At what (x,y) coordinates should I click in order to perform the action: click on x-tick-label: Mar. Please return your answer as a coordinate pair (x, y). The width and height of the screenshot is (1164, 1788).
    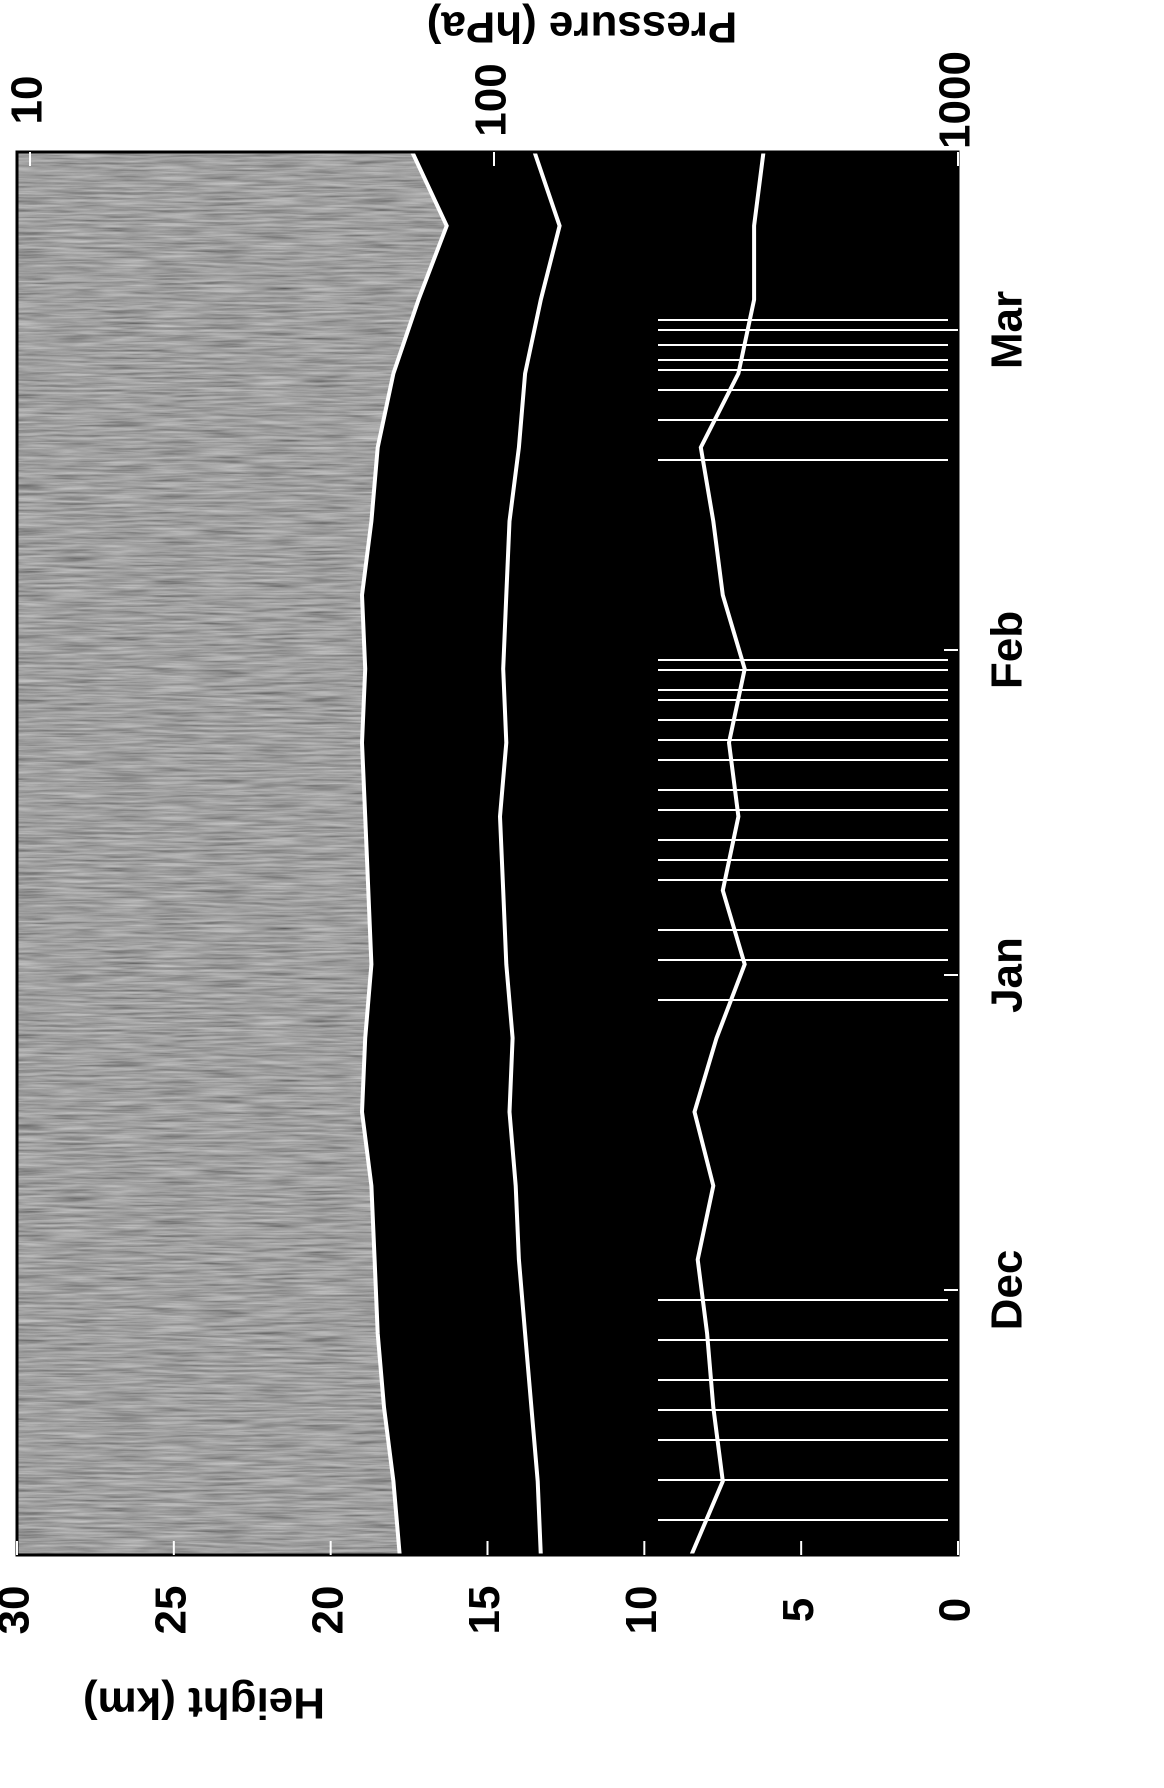
    Looking at the image, I should click on (1007, 330).